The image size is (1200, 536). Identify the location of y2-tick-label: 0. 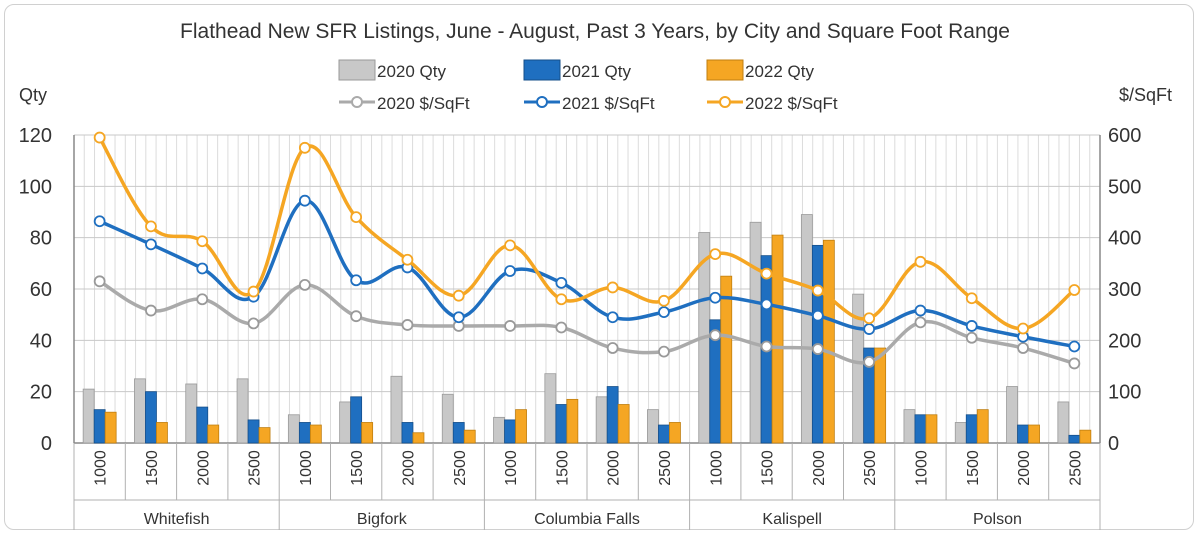
(1113, 444).